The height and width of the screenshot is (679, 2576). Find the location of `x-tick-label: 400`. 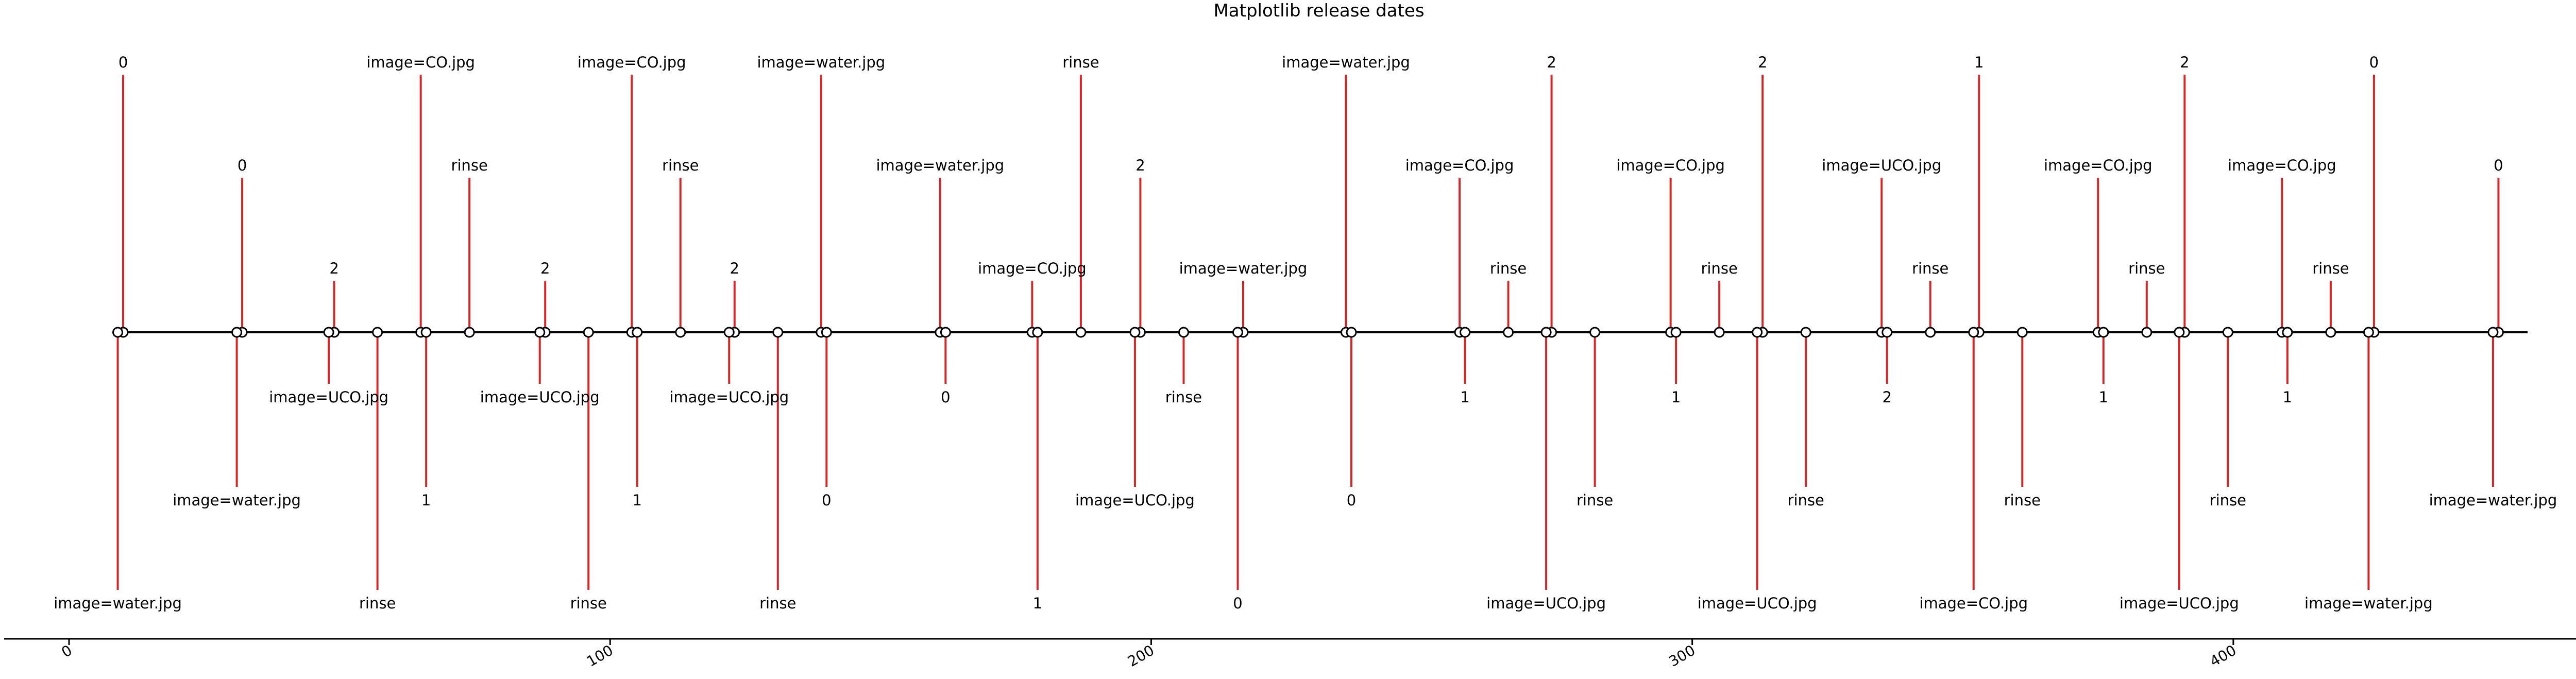

x-tick-label: 400 is located at coordinates (2223, 655).